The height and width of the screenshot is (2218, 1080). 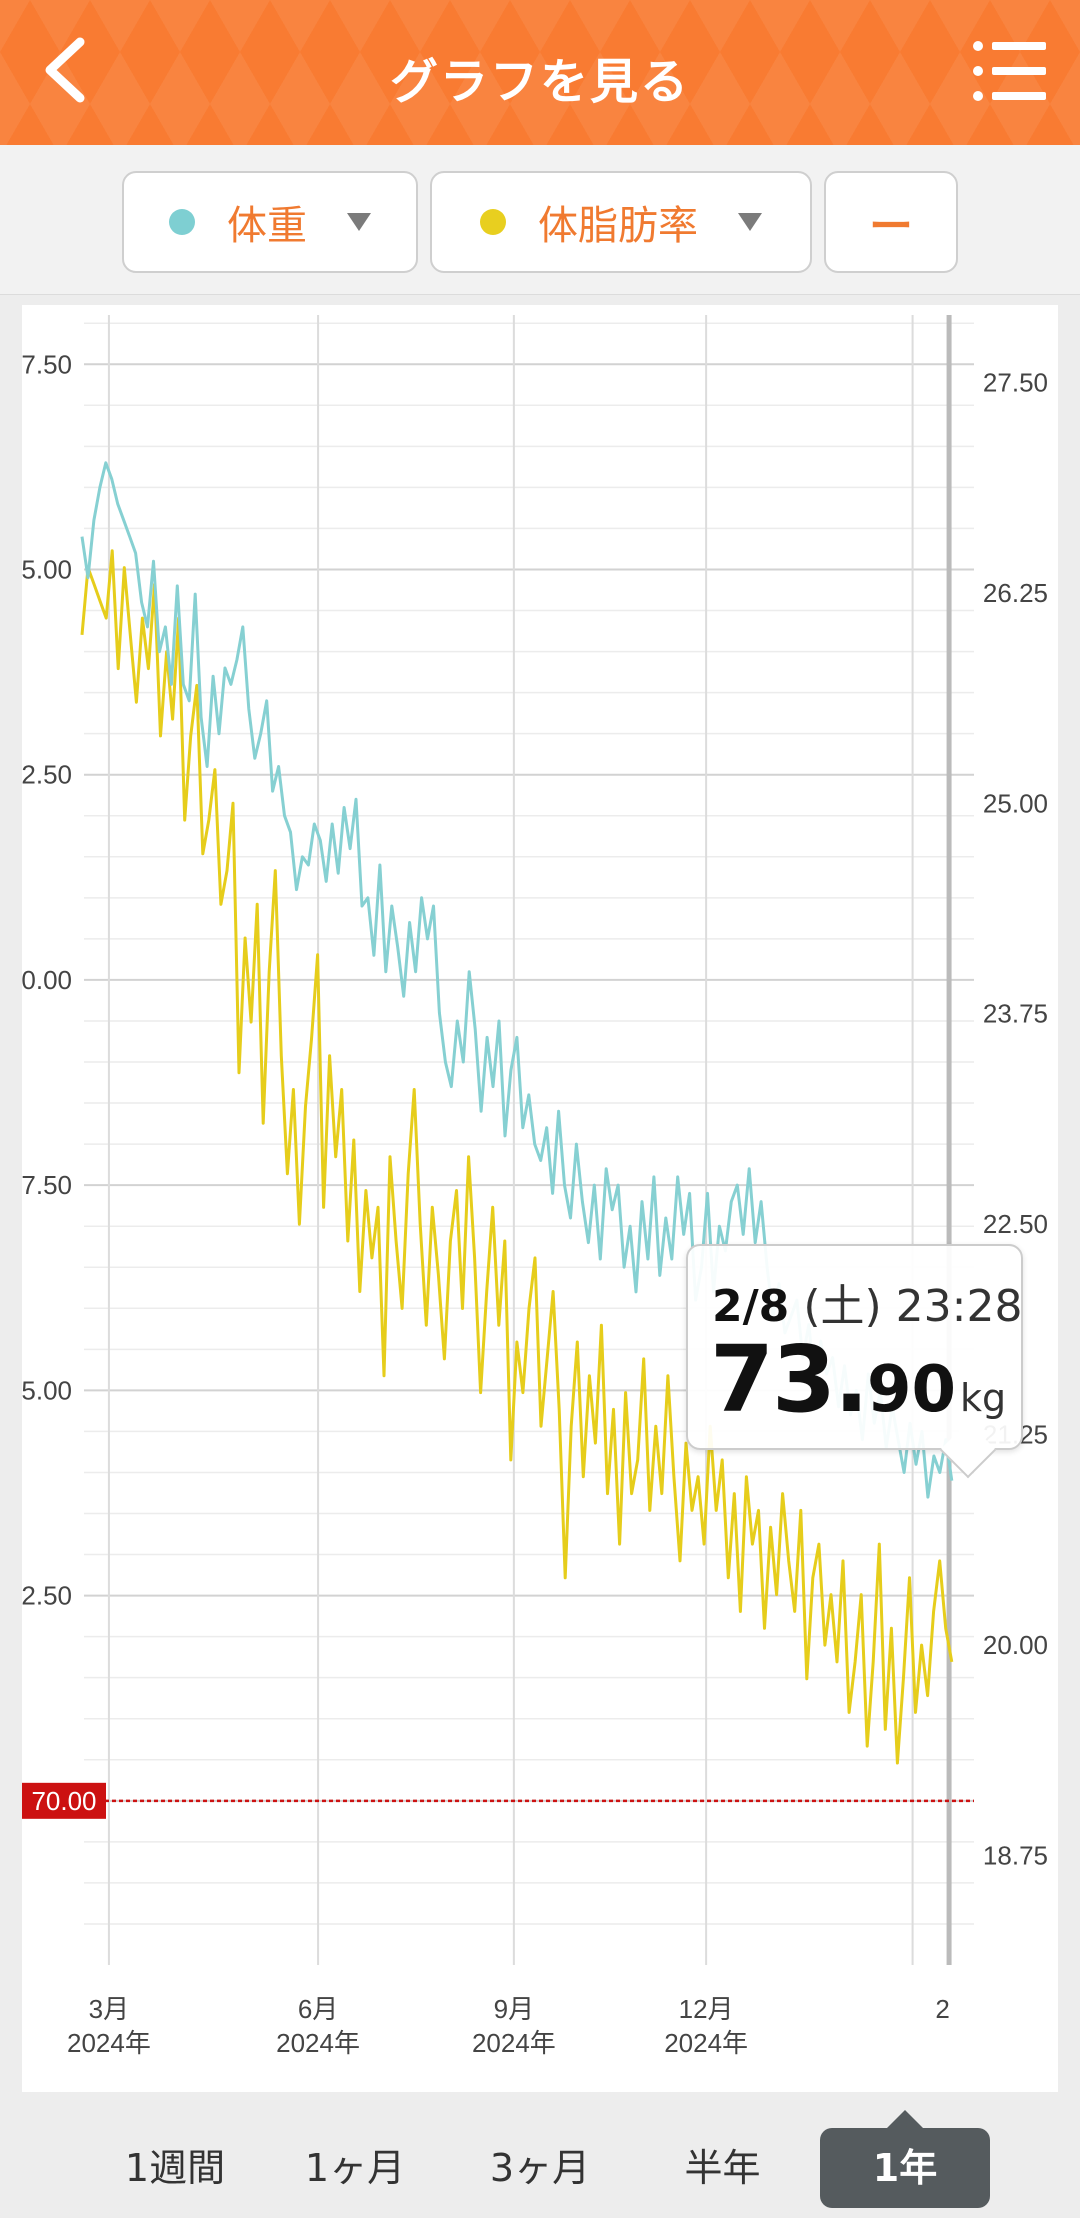 What do you see at coordinates (858, 1379) in the screenshot?
I see `tooltip-value: 73.90 kg` at bounding box center [858, 1379].